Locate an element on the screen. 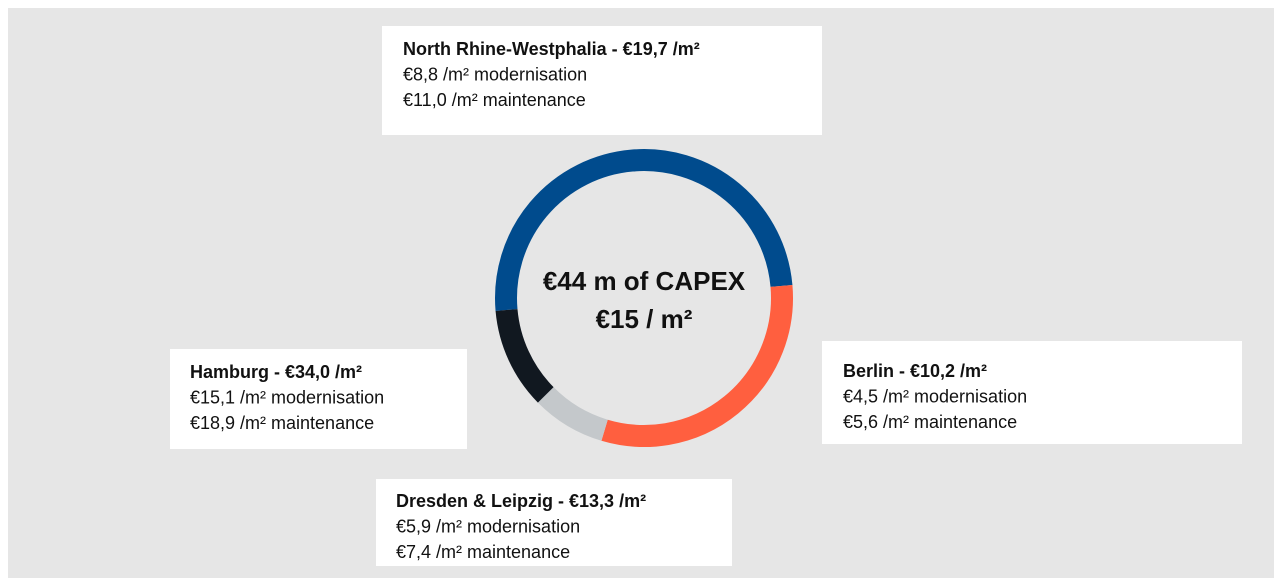 This screenshot has height=583, width=1274. label-detail: €11,0 /m² maintenance is located at coordinates (494, 100).